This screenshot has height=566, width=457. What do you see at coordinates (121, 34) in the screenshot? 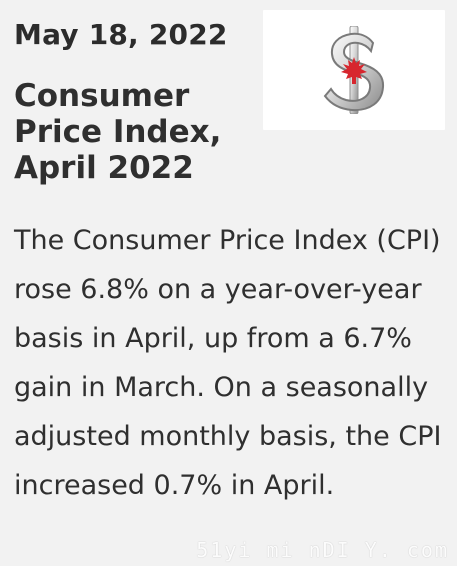
I see `article-date: May 18, 2022` at bounding box center [121, 34].